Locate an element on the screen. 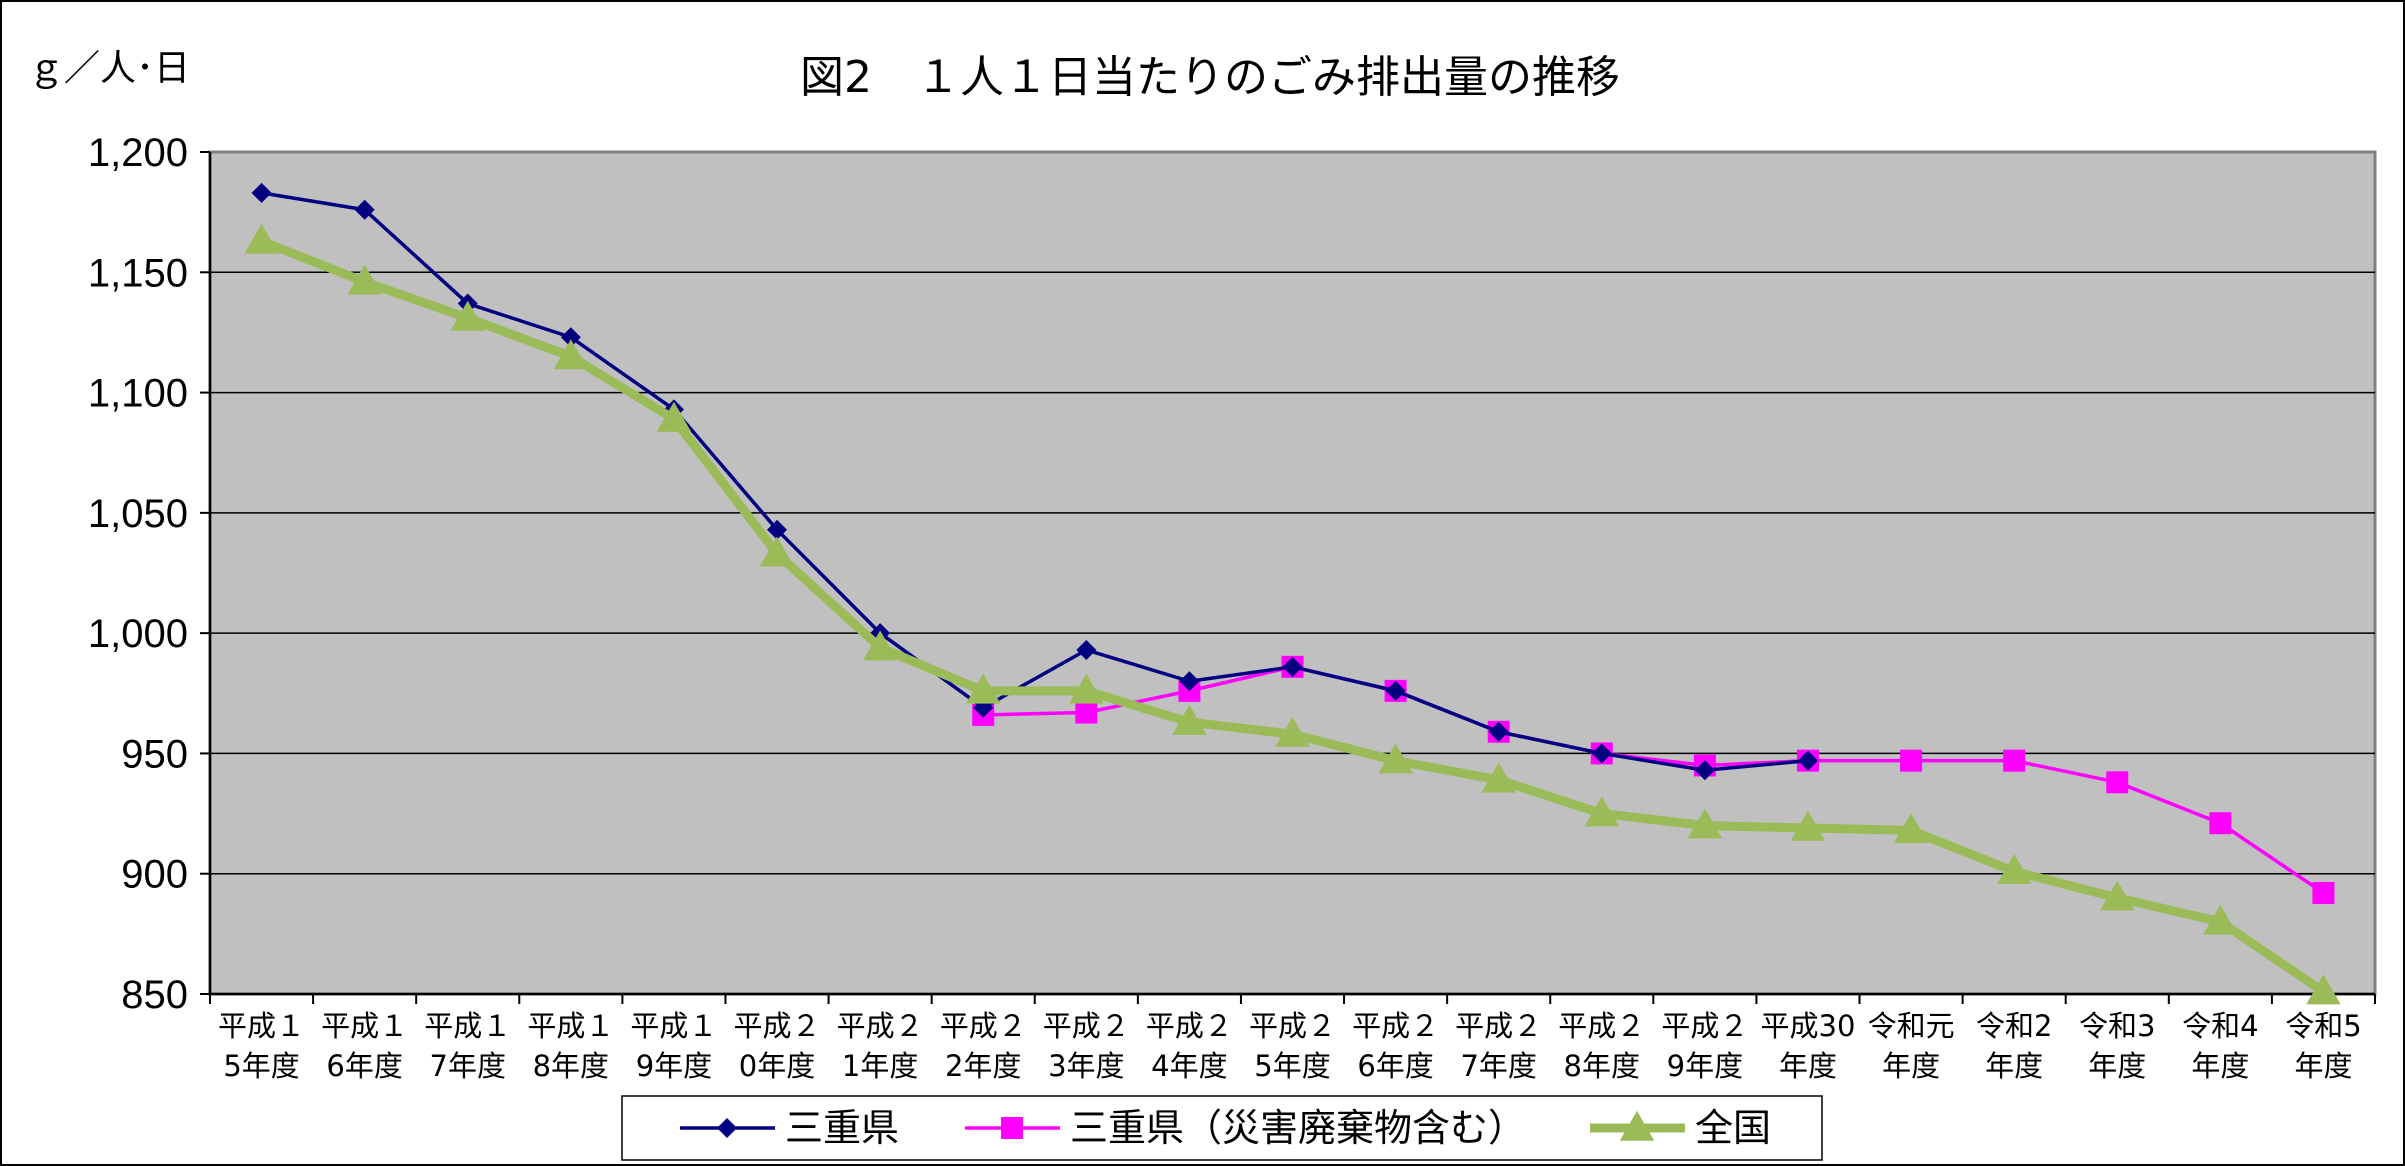 The width and height of the screenshot is (2405, 1166). x-tick-label: 平成30 is located at coordinates (1808, 1026).